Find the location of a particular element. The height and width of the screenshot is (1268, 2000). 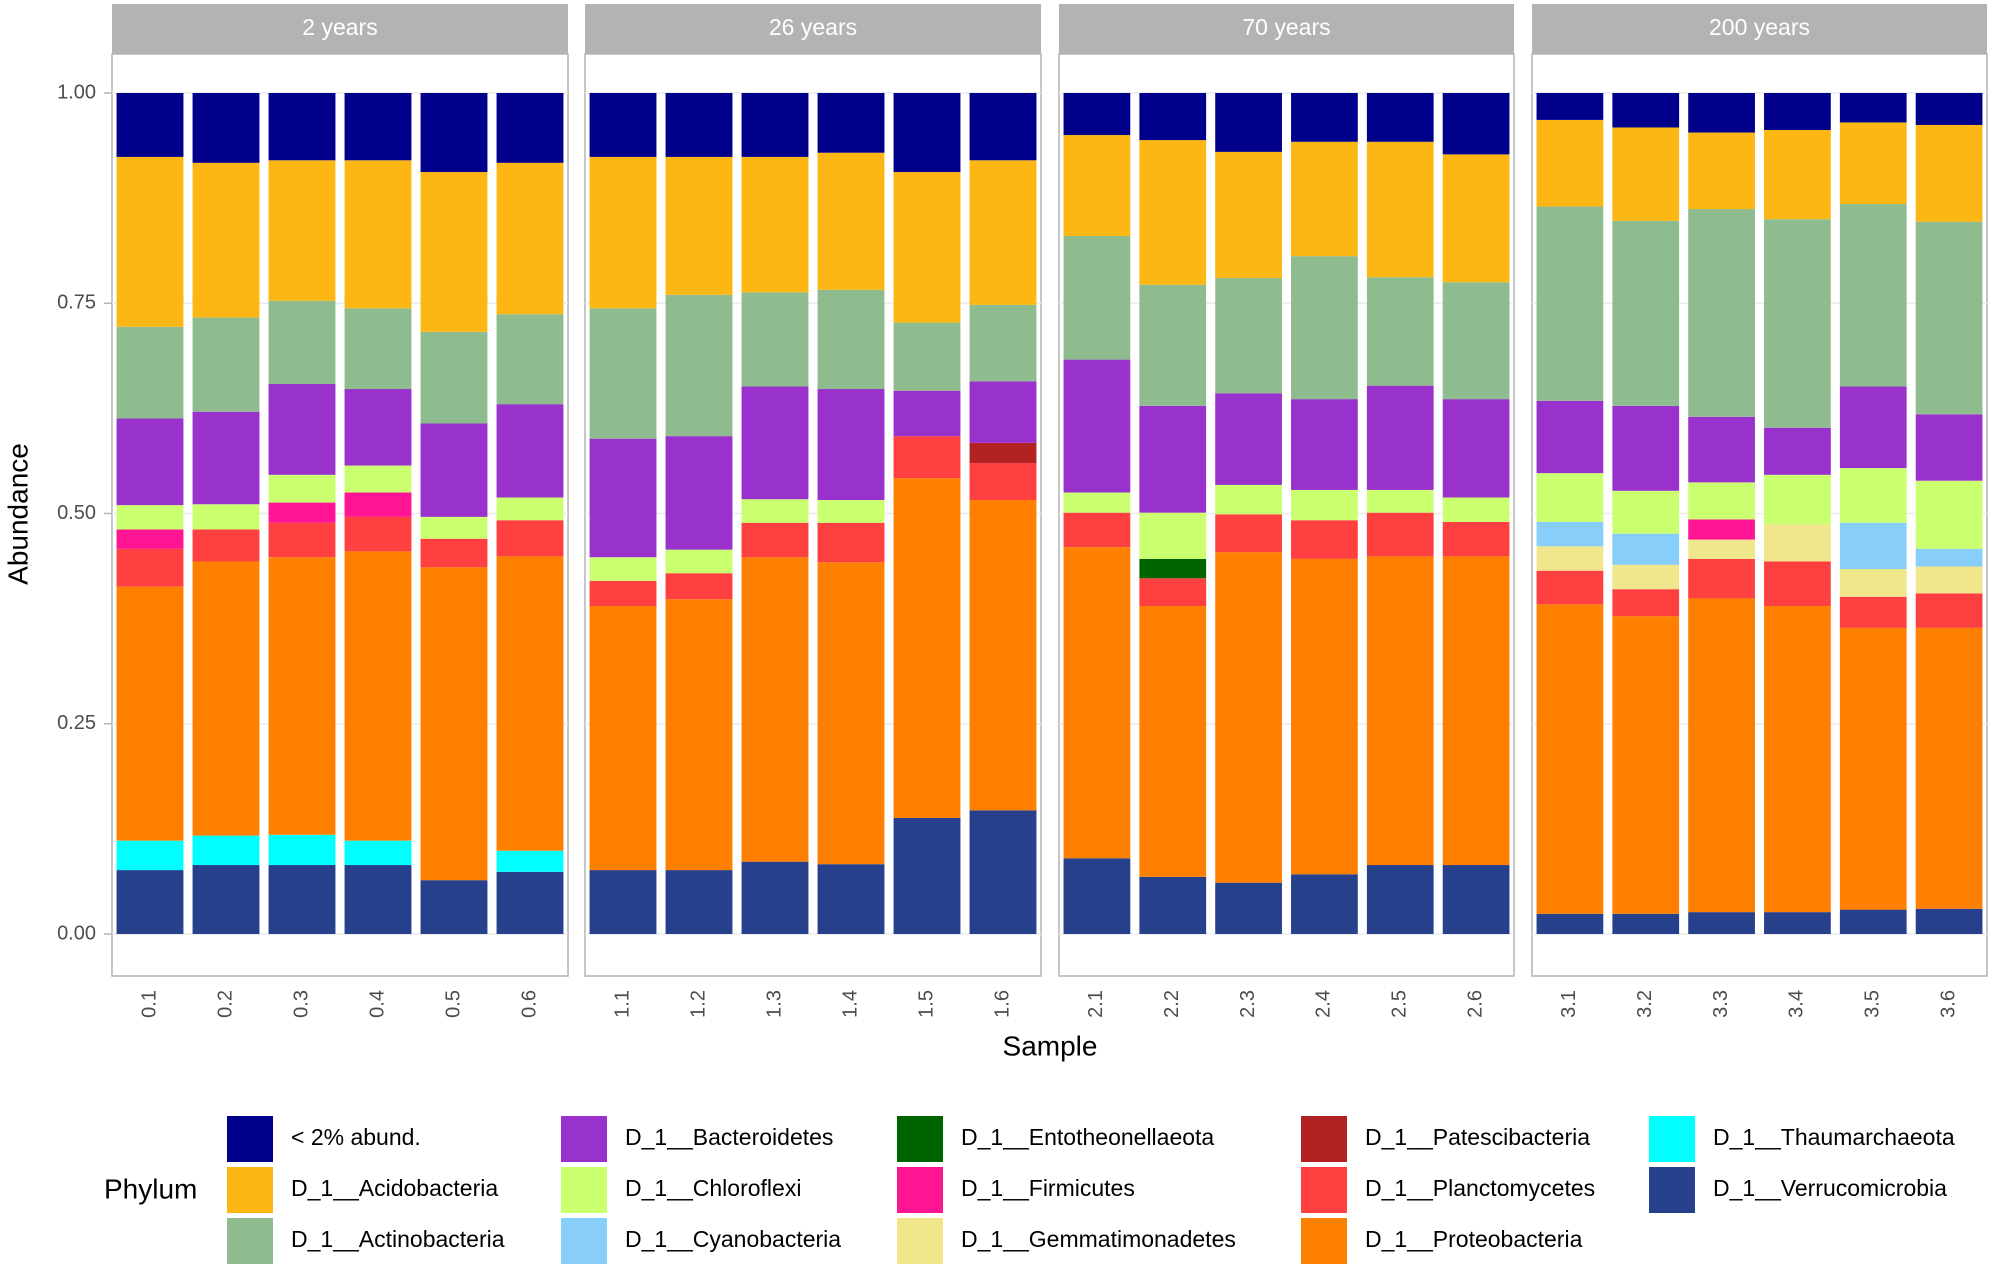

legend-label: D_1__Patescibacteria is located at coordinates (1477, 1137).